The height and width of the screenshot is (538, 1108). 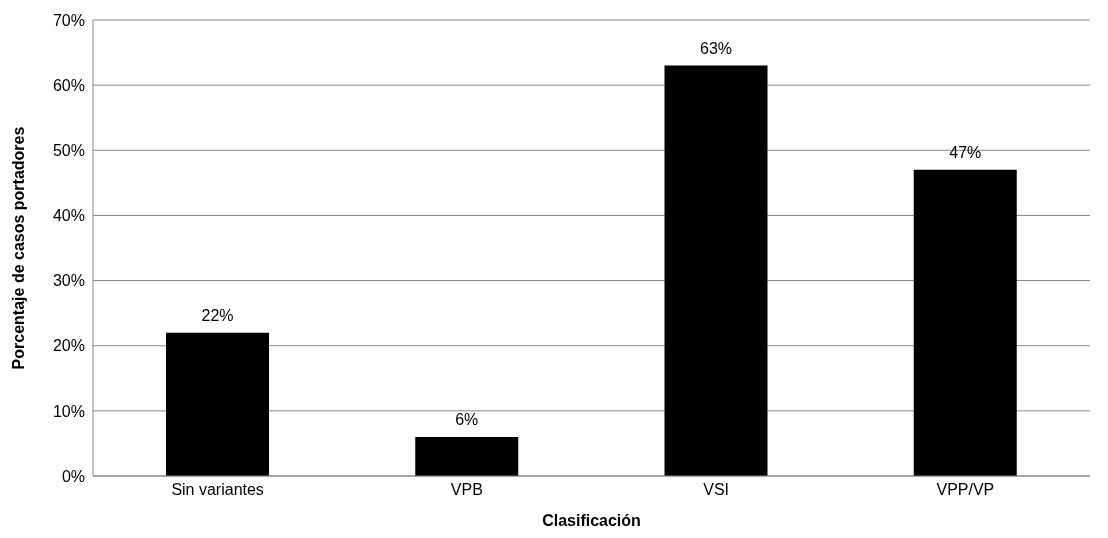 What do you see at coordinates (217, 315) in the screenshot?
I see `data-label: 22%` at bounding box center [217, 315].